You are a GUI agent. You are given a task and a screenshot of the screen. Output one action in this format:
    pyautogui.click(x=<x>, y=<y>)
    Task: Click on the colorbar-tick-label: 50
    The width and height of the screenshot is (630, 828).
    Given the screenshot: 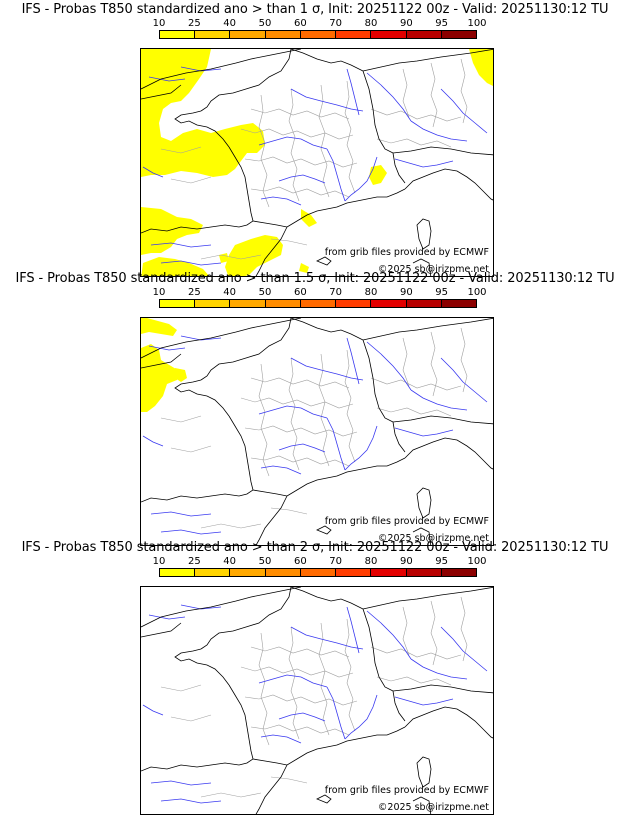 What is the action you would take?
    pyautogui.click(x=265, y=561)
    